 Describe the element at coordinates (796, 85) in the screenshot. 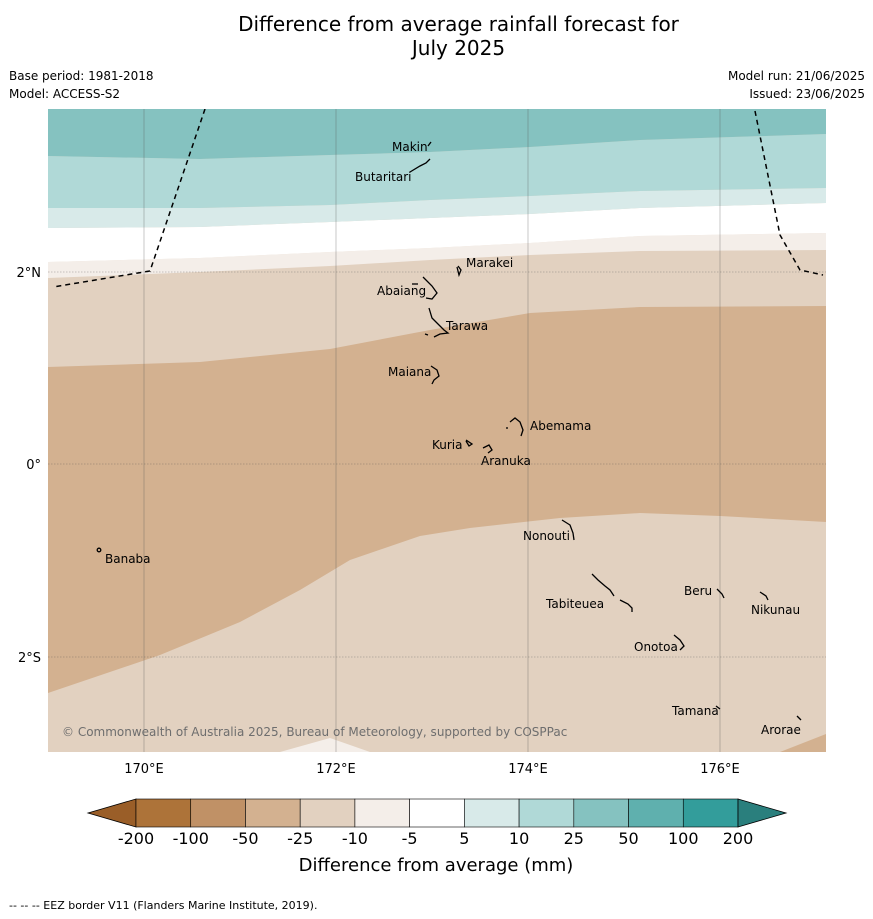

I see `meta-right: Model run: 21/06/2025 Issued: 23/06/2025` at that location.